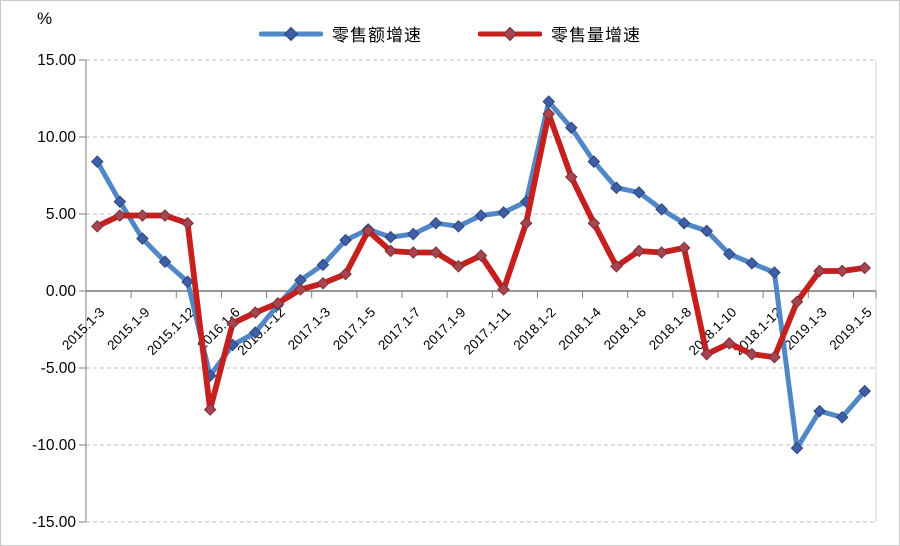 This screenshot has width=900, height=546. Describe the element at coordinates (59, 368) in the screenshot. I see `y-tick-label: -5.00` at that location.